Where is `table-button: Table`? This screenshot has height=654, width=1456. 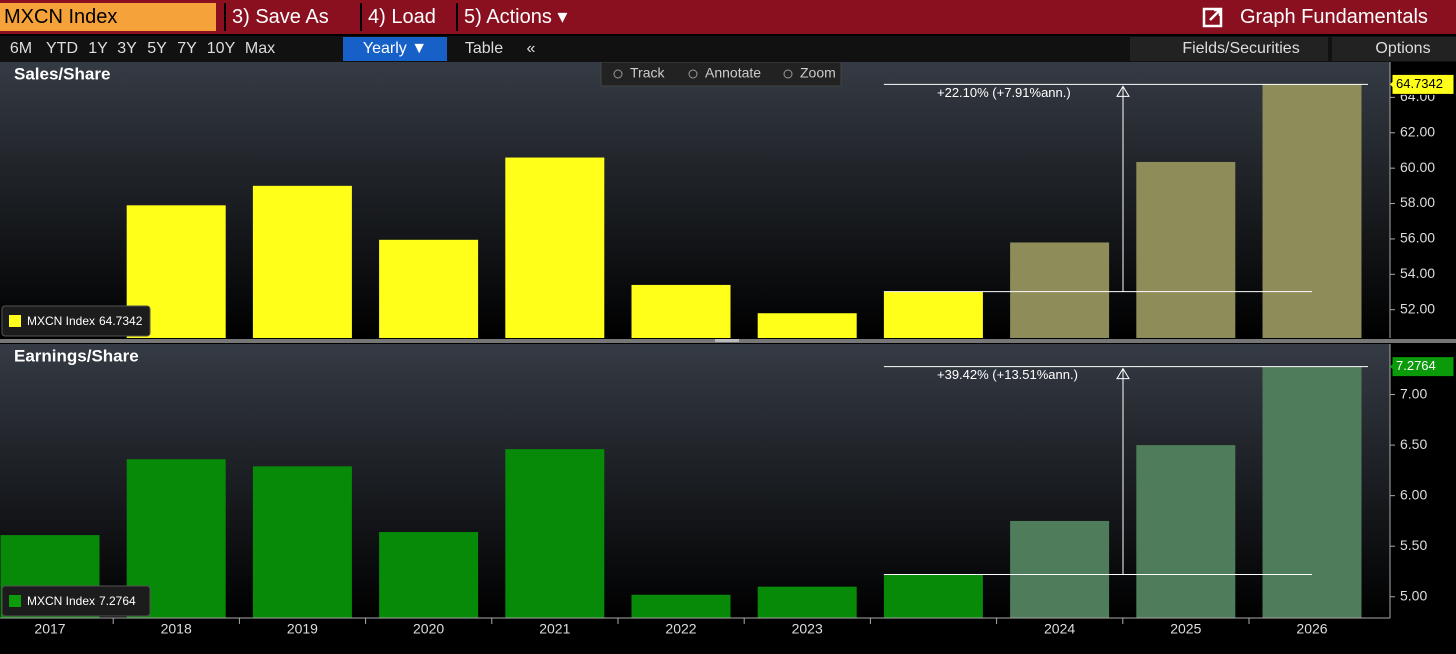
table-button: Table is located at coordinates (484, 48).